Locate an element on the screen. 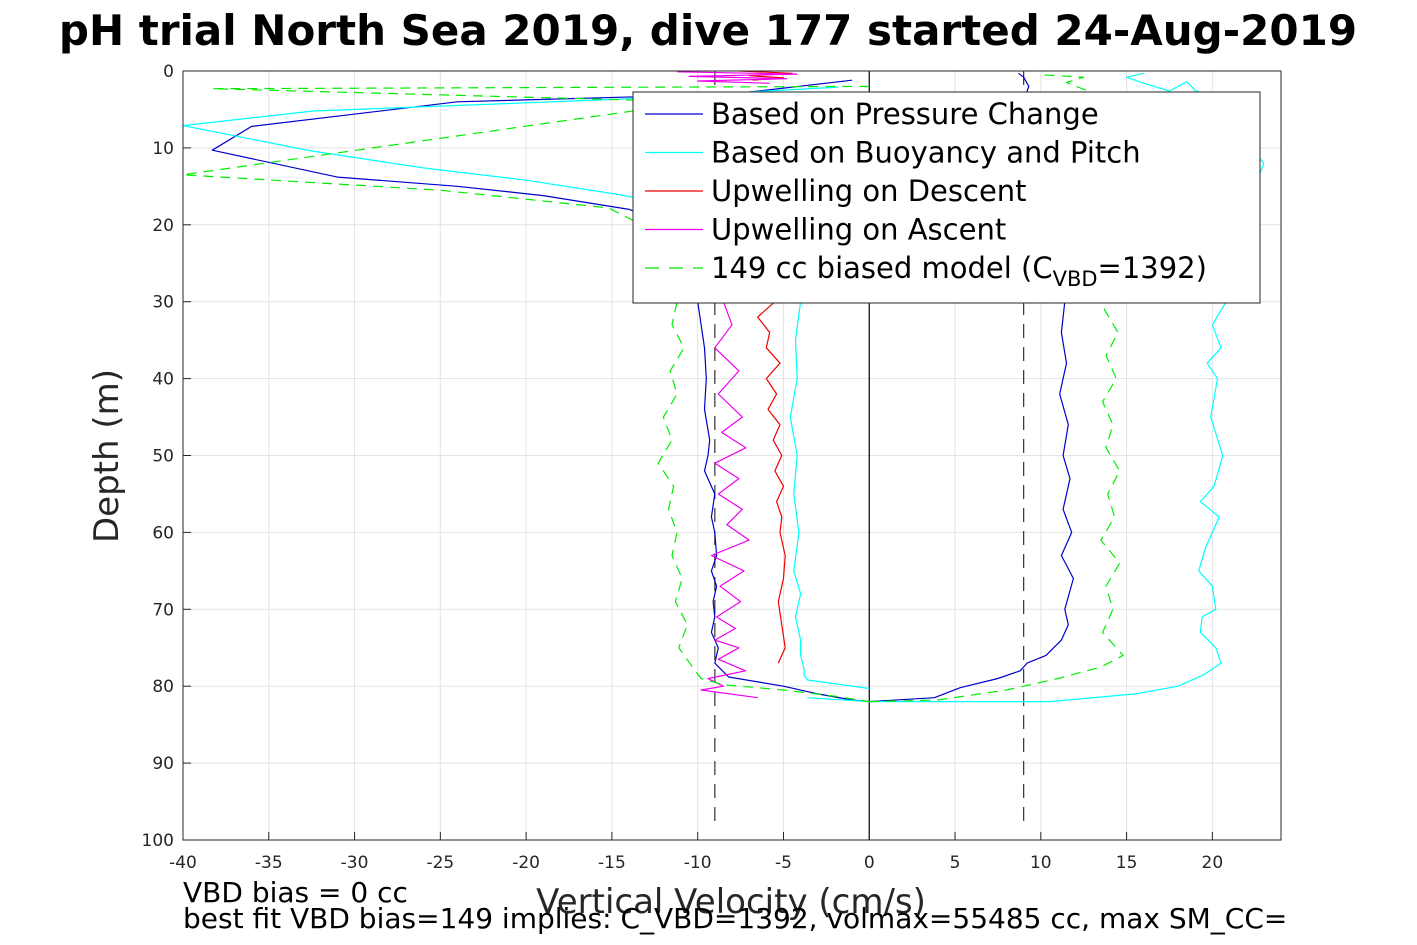 The width and height of the screenshot is (1417, 945). x-tick-label: 20 is located at coordinates (1213, 863).